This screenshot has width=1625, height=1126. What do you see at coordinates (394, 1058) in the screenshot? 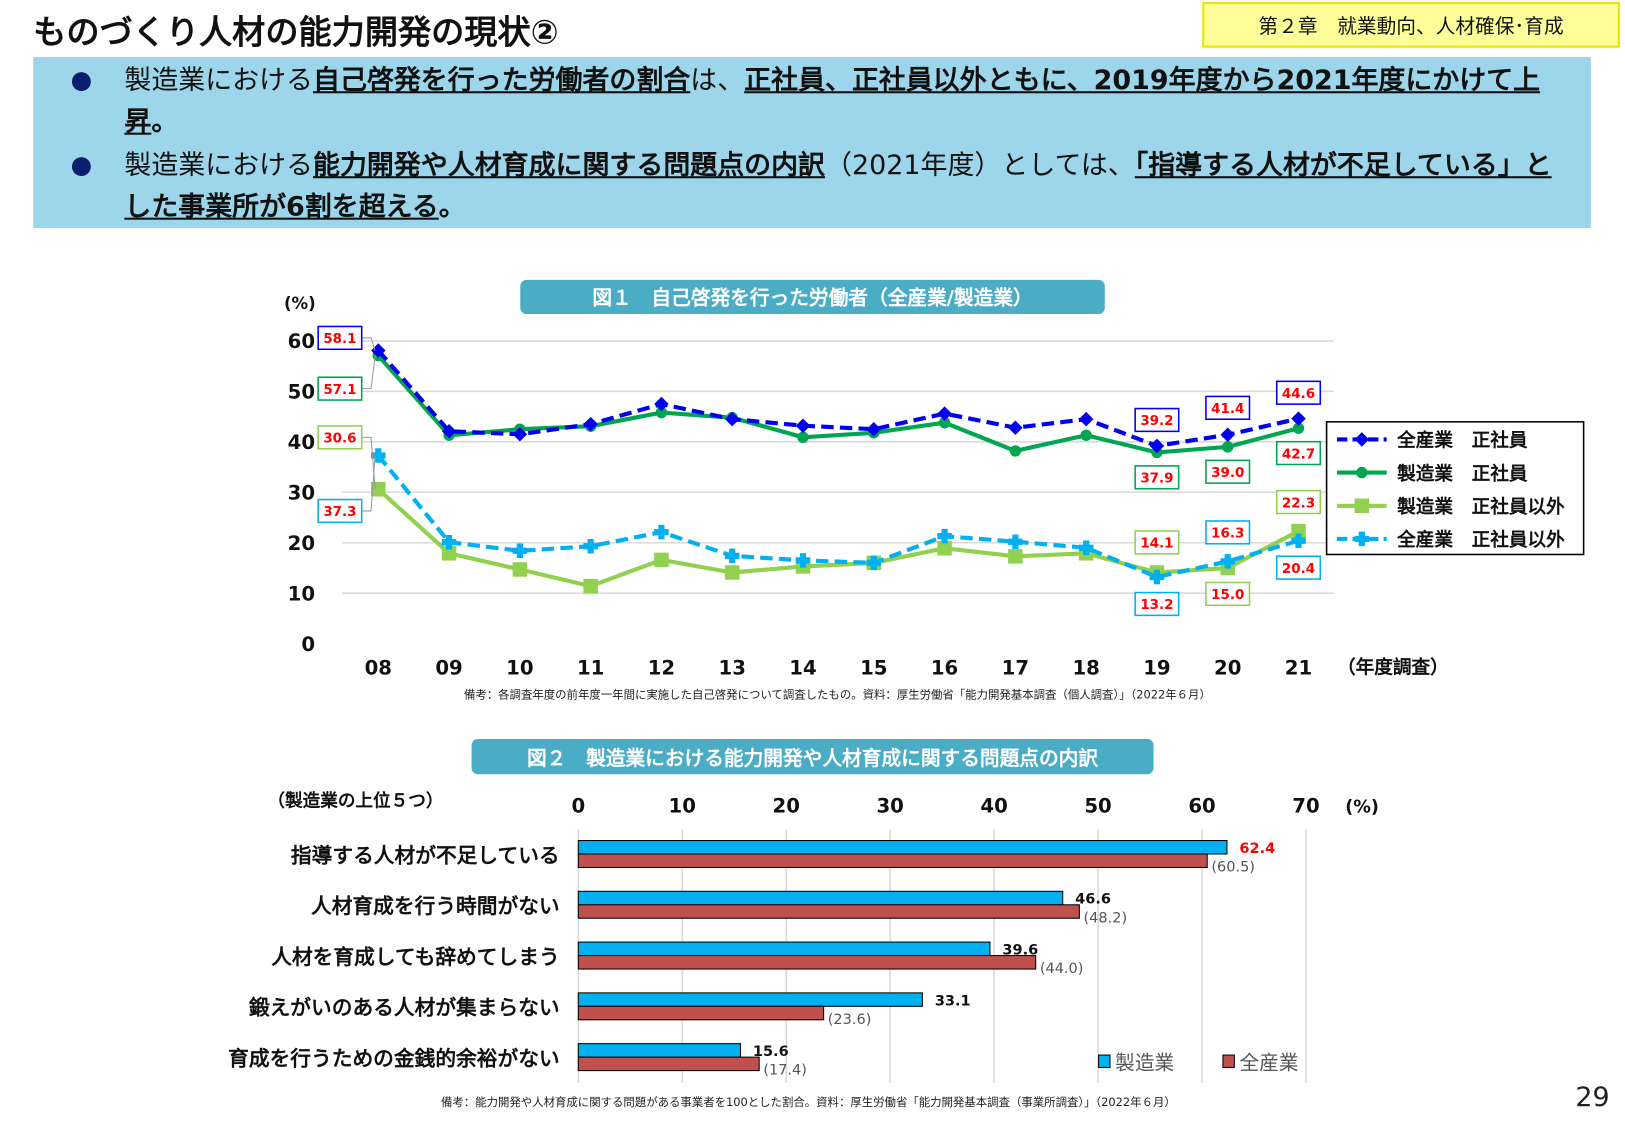
I see `category-label: 育成を行うための金銭的余裕がない` at bounding box center [394, 1058].